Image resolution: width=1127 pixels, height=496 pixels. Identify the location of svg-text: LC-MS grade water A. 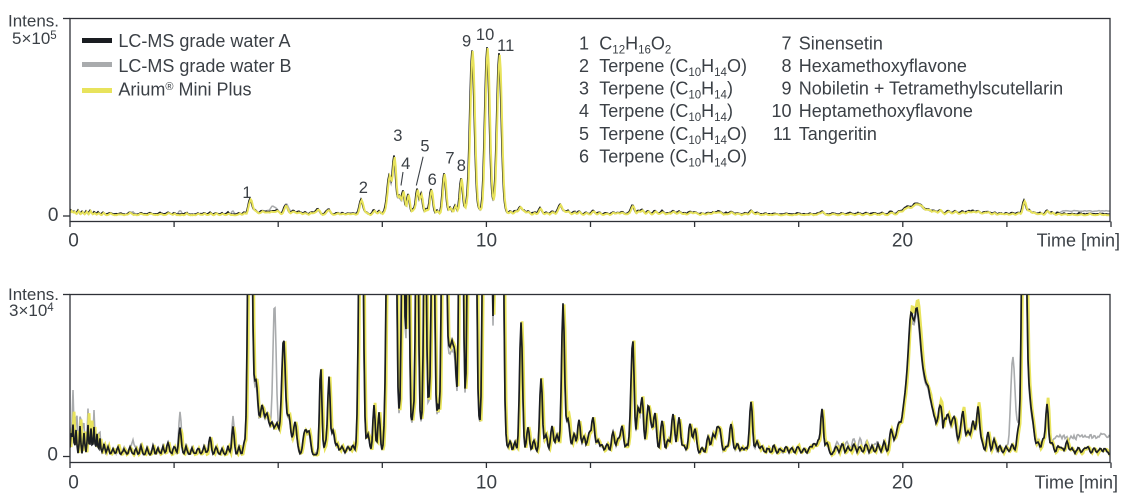
(204, 41).